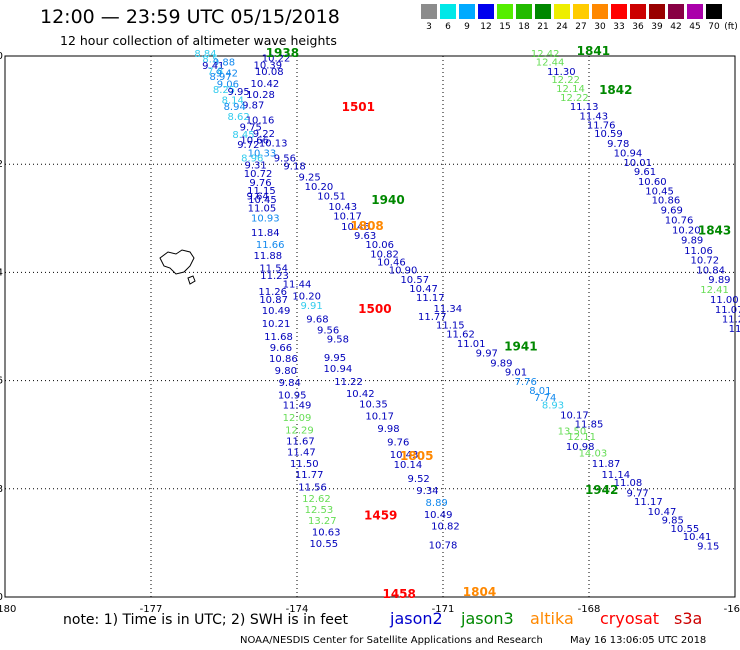 The image size is (740, 650). I want to click on wave-height-value: 8.01, so click(540, 391).